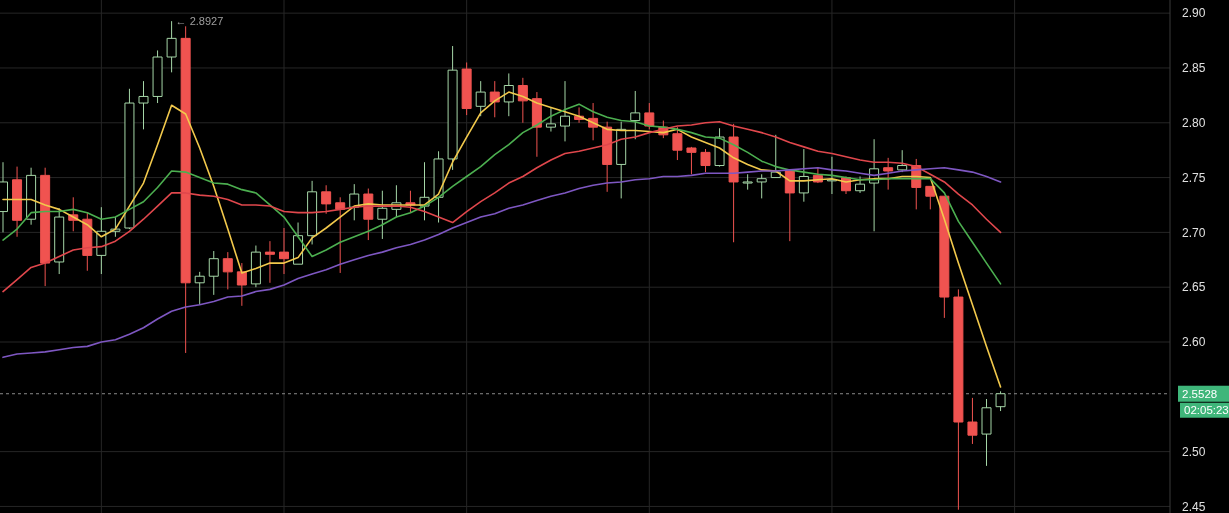 This screenshot has width=1229, height=513. Describe the element at coordinates (1194, 342) in the screenshot. I see `y-tick-label: 2.60` at that location.